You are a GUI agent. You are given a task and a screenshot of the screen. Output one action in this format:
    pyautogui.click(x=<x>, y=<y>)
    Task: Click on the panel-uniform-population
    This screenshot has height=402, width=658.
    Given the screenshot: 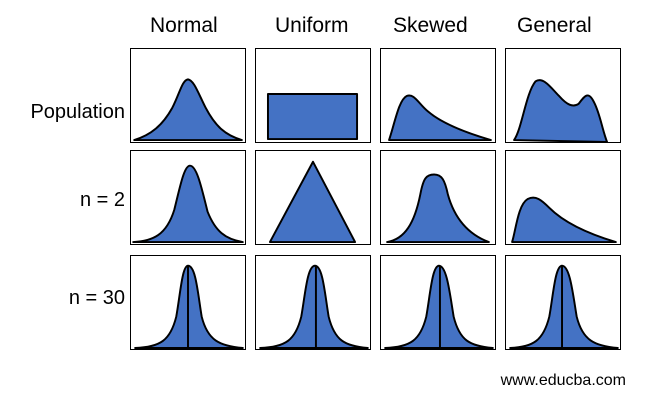 What is the action you would take?
    pyautogui.click(x=313, y=95)
    